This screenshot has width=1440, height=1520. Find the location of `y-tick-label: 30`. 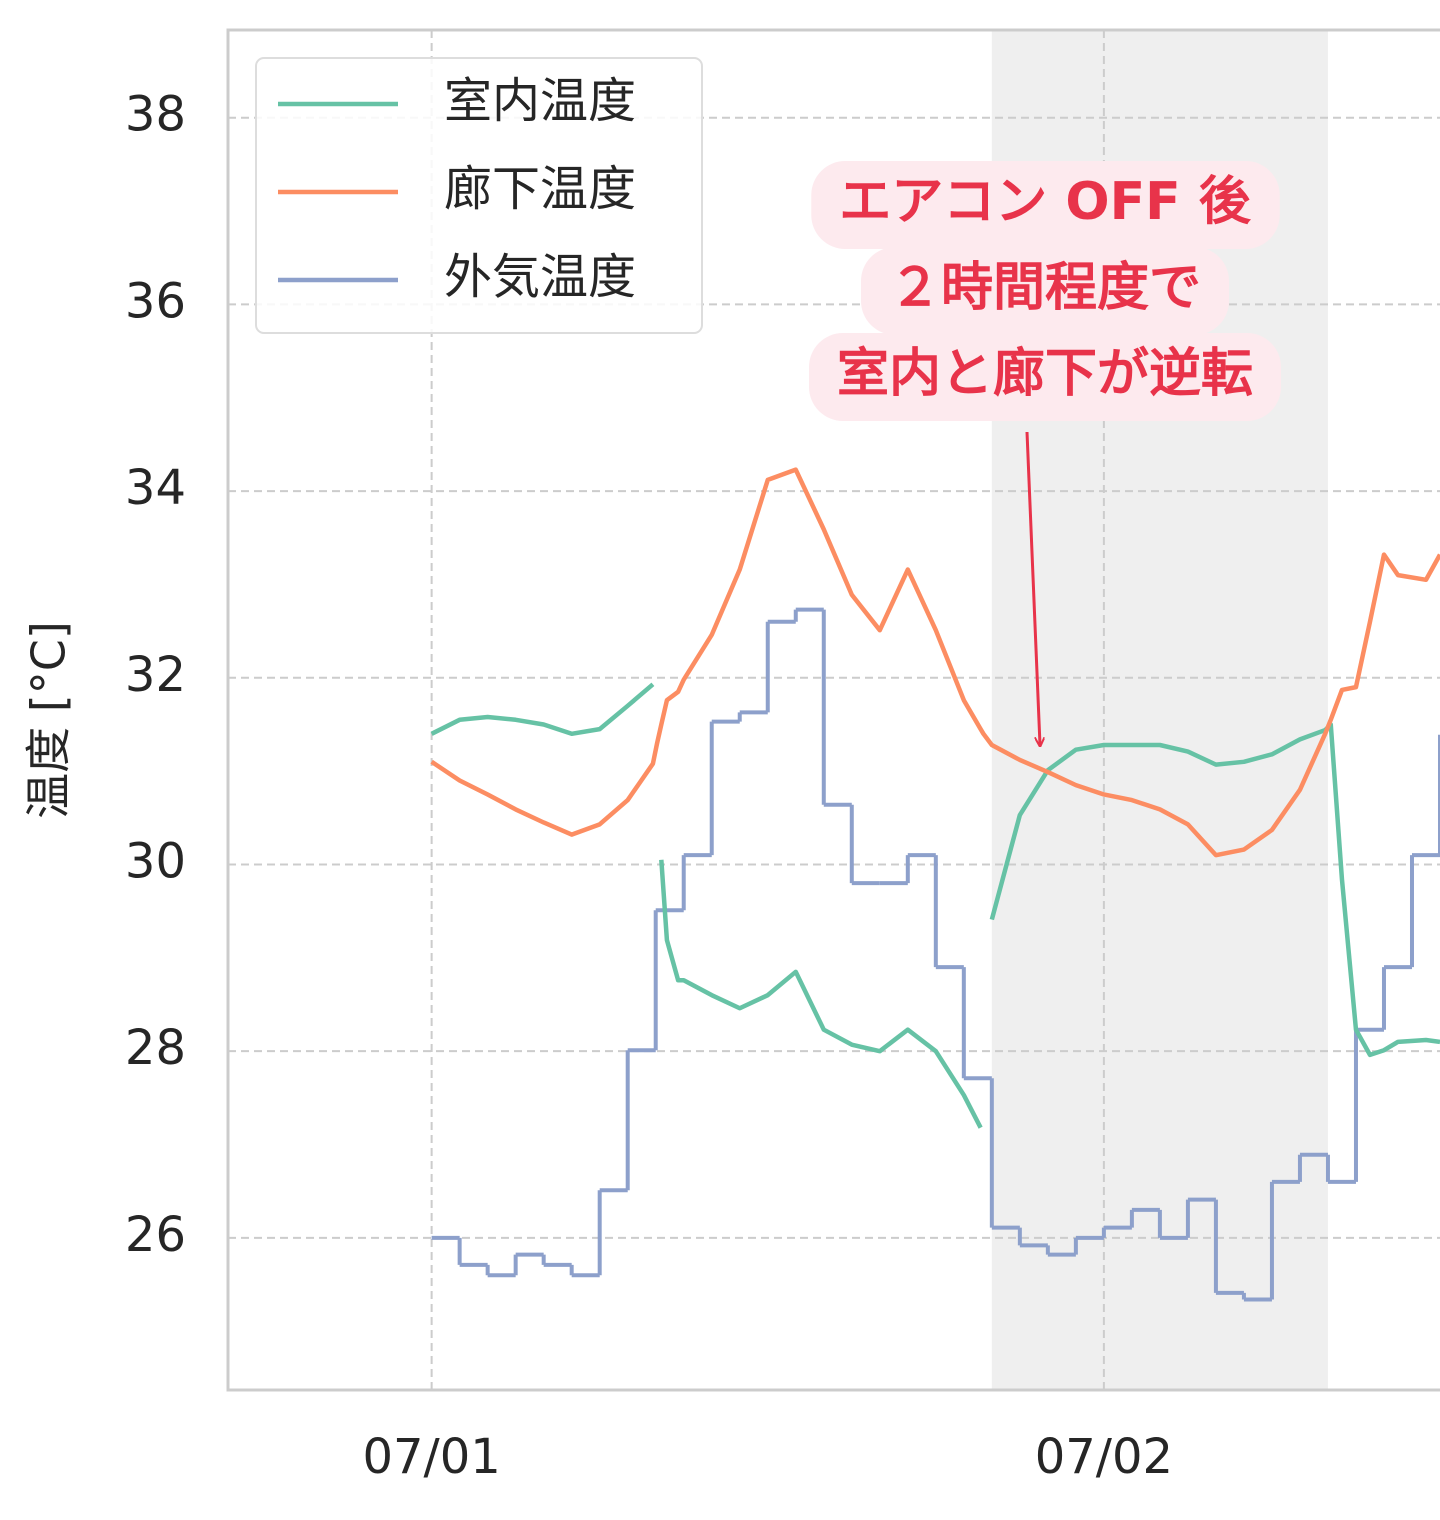

y-tick-label: 30 is located at coordinates (155, 861).